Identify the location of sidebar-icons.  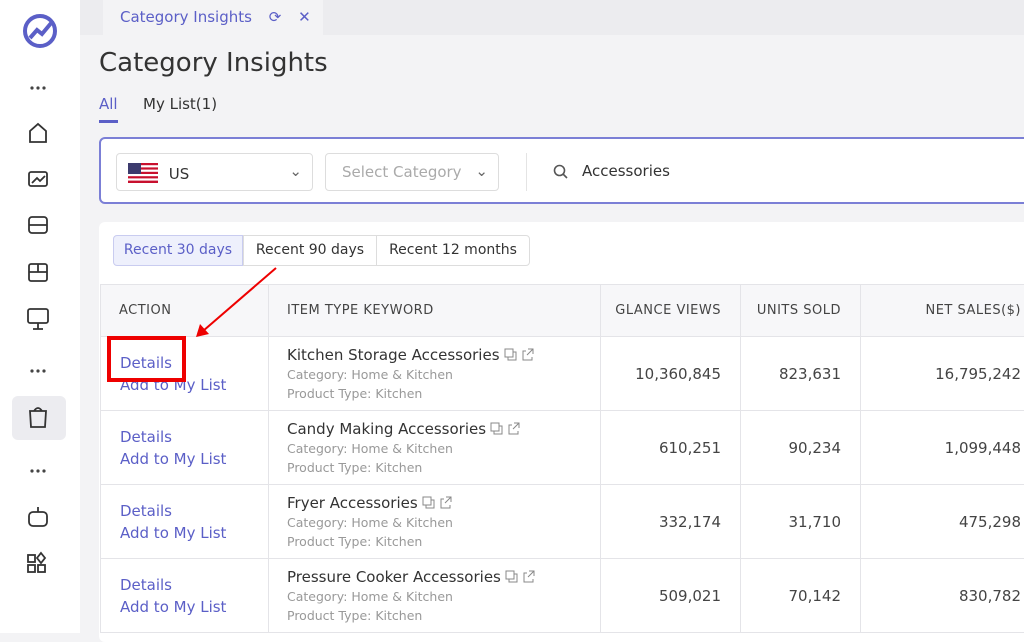
(40, 316).